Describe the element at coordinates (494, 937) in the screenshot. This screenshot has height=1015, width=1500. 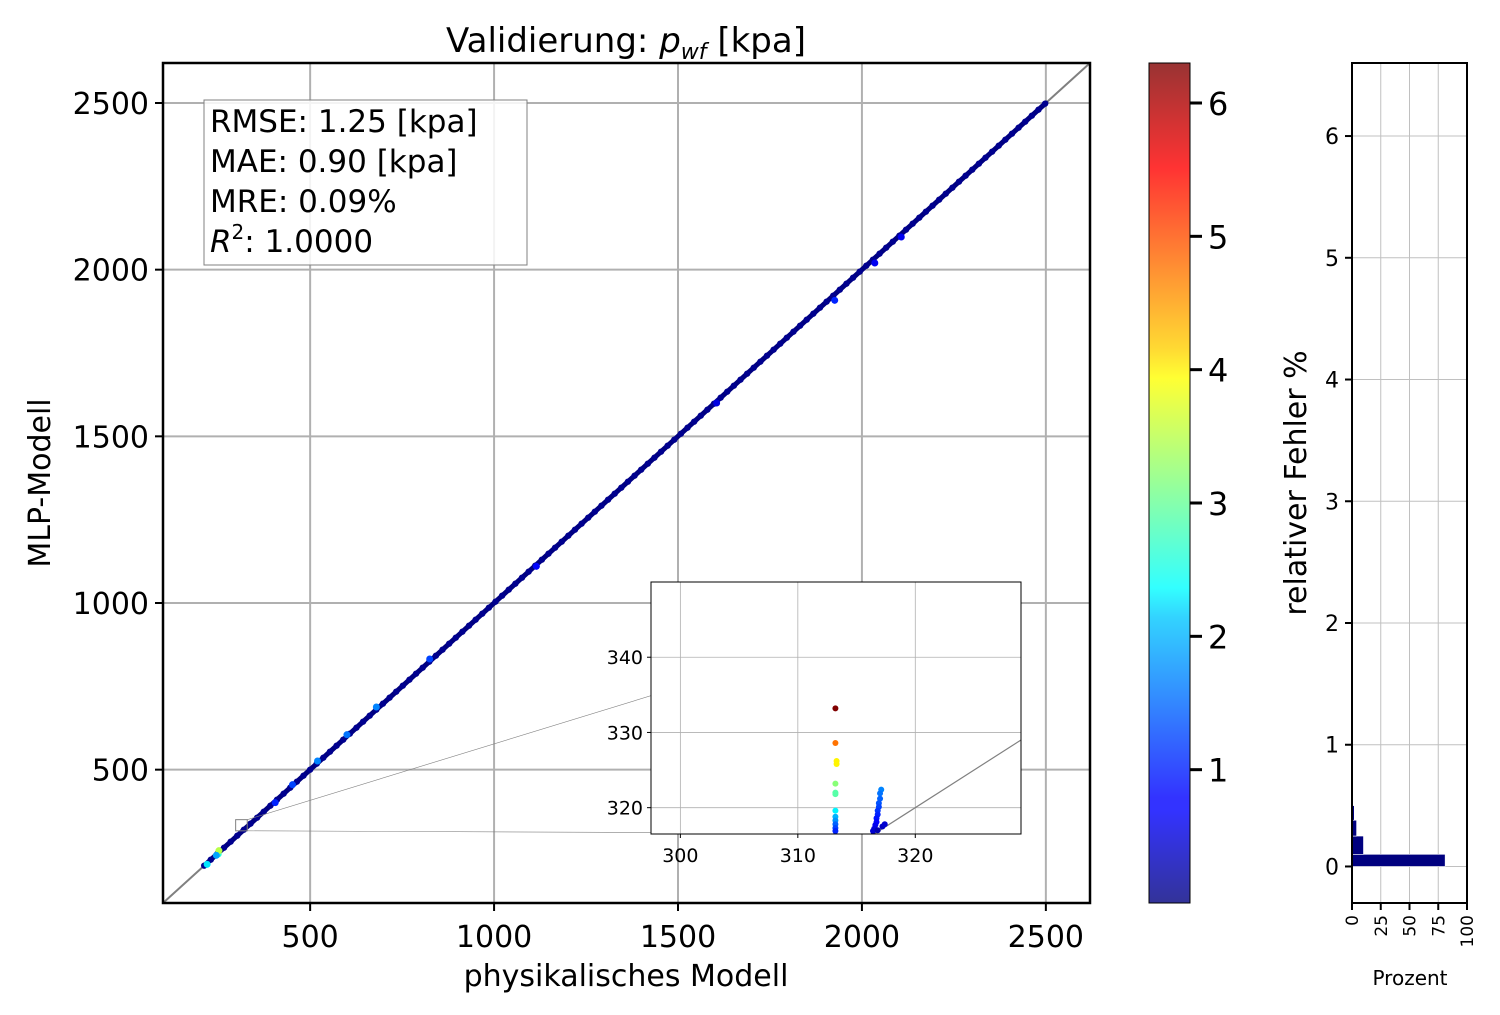
I see `main-x-tick-label: 1000` at that location.